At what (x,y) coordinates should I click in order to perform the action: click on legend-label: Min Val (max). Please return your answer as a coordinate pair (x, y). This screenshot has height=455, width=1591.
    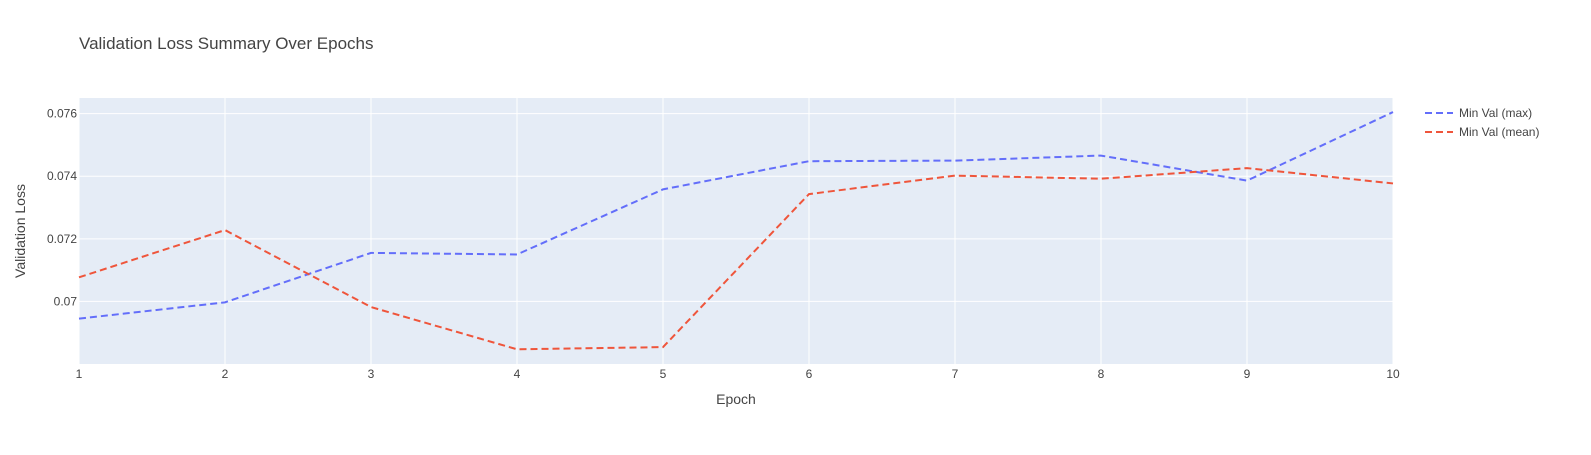
    Looking at the image, I should click on (1495, 113).